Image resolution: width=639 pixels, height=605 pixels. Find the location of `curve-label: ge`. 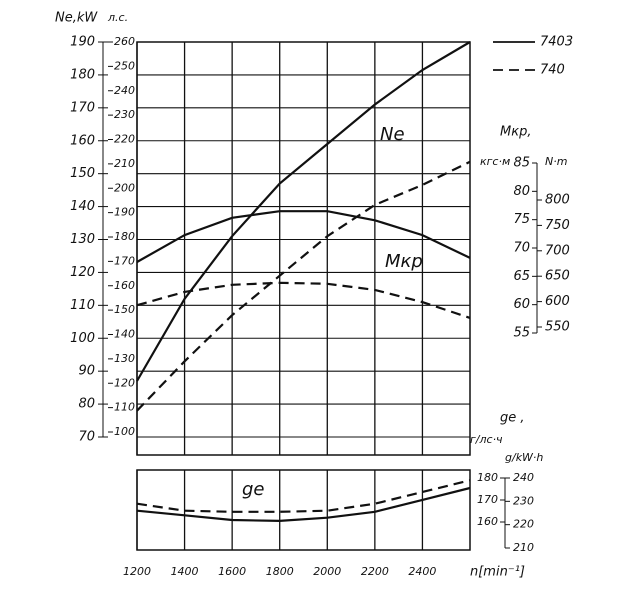

curve-label: ge is located at coordinates (253, 489).